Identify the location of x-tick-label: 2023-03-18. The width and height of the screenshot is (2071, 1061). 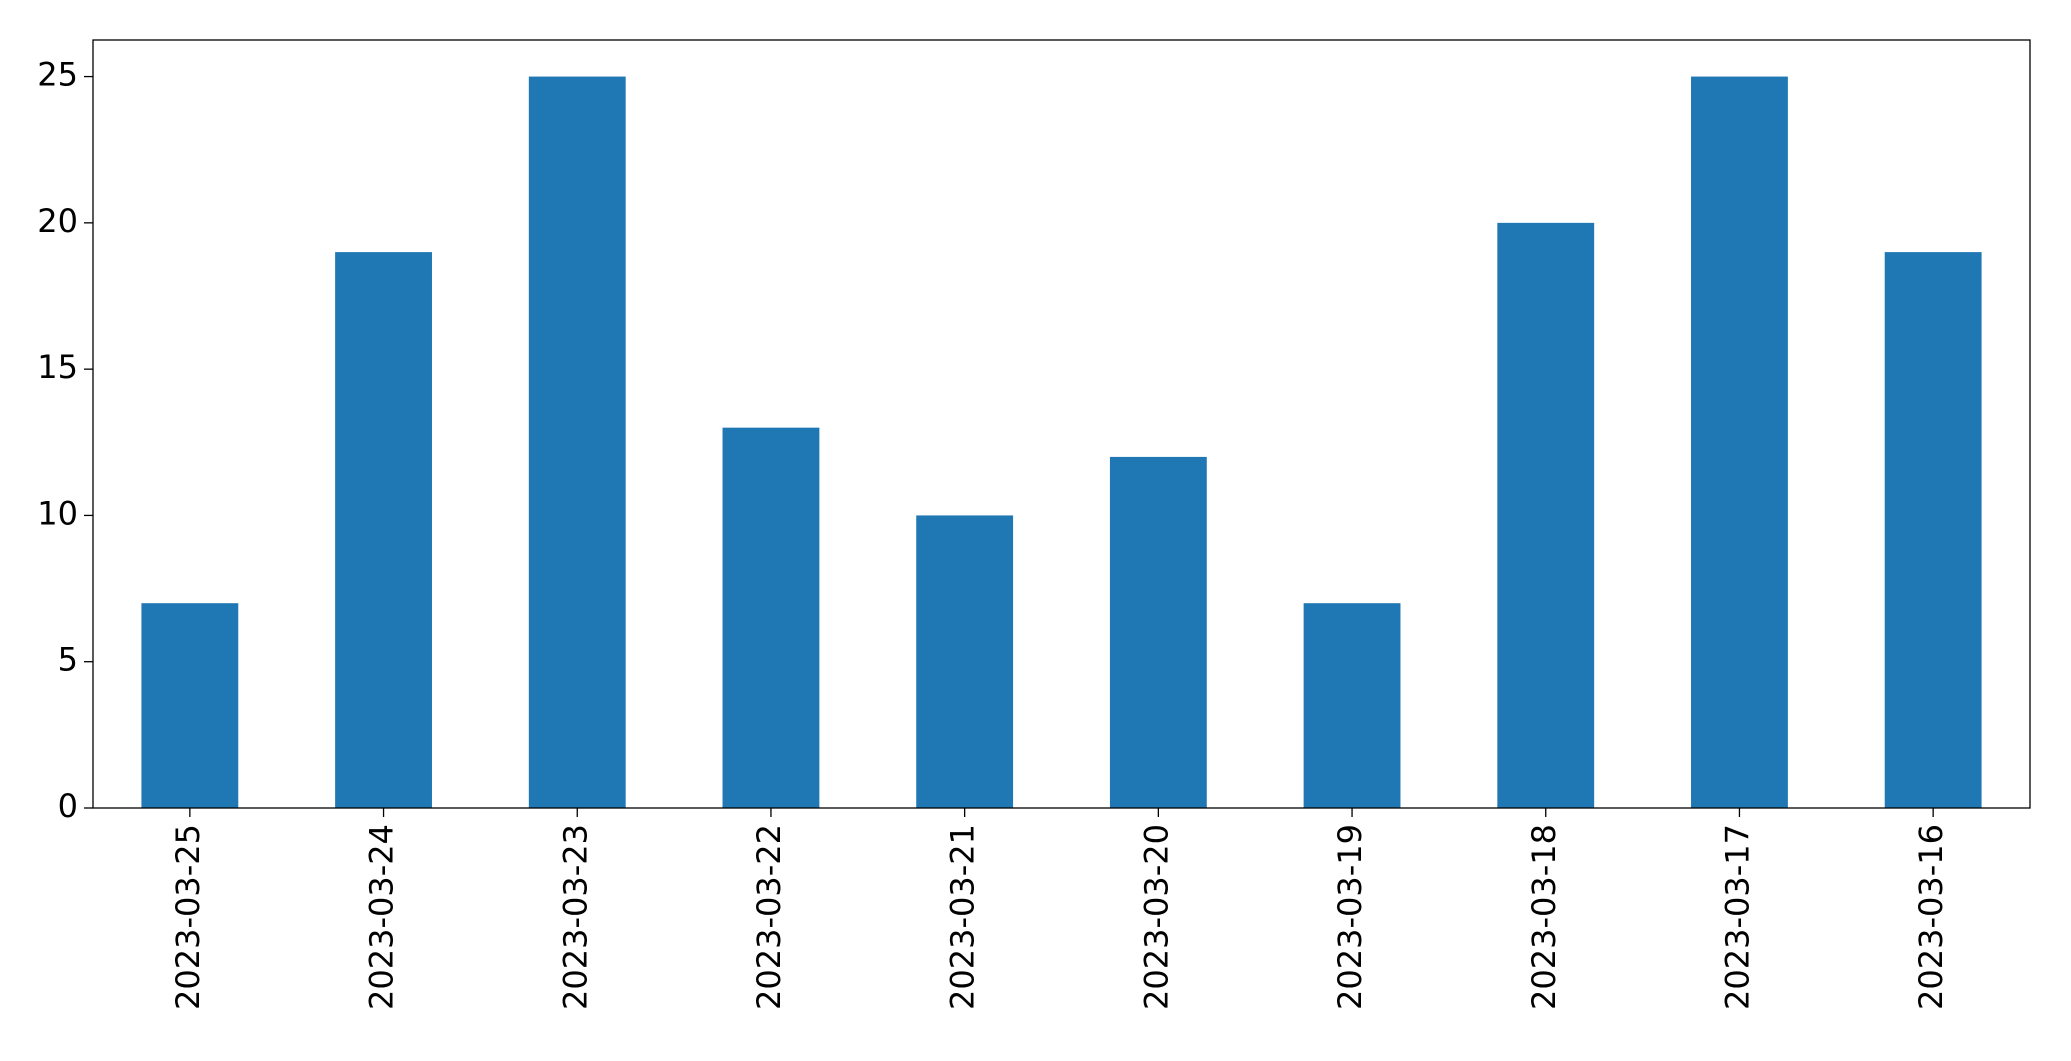
(1544, 917).